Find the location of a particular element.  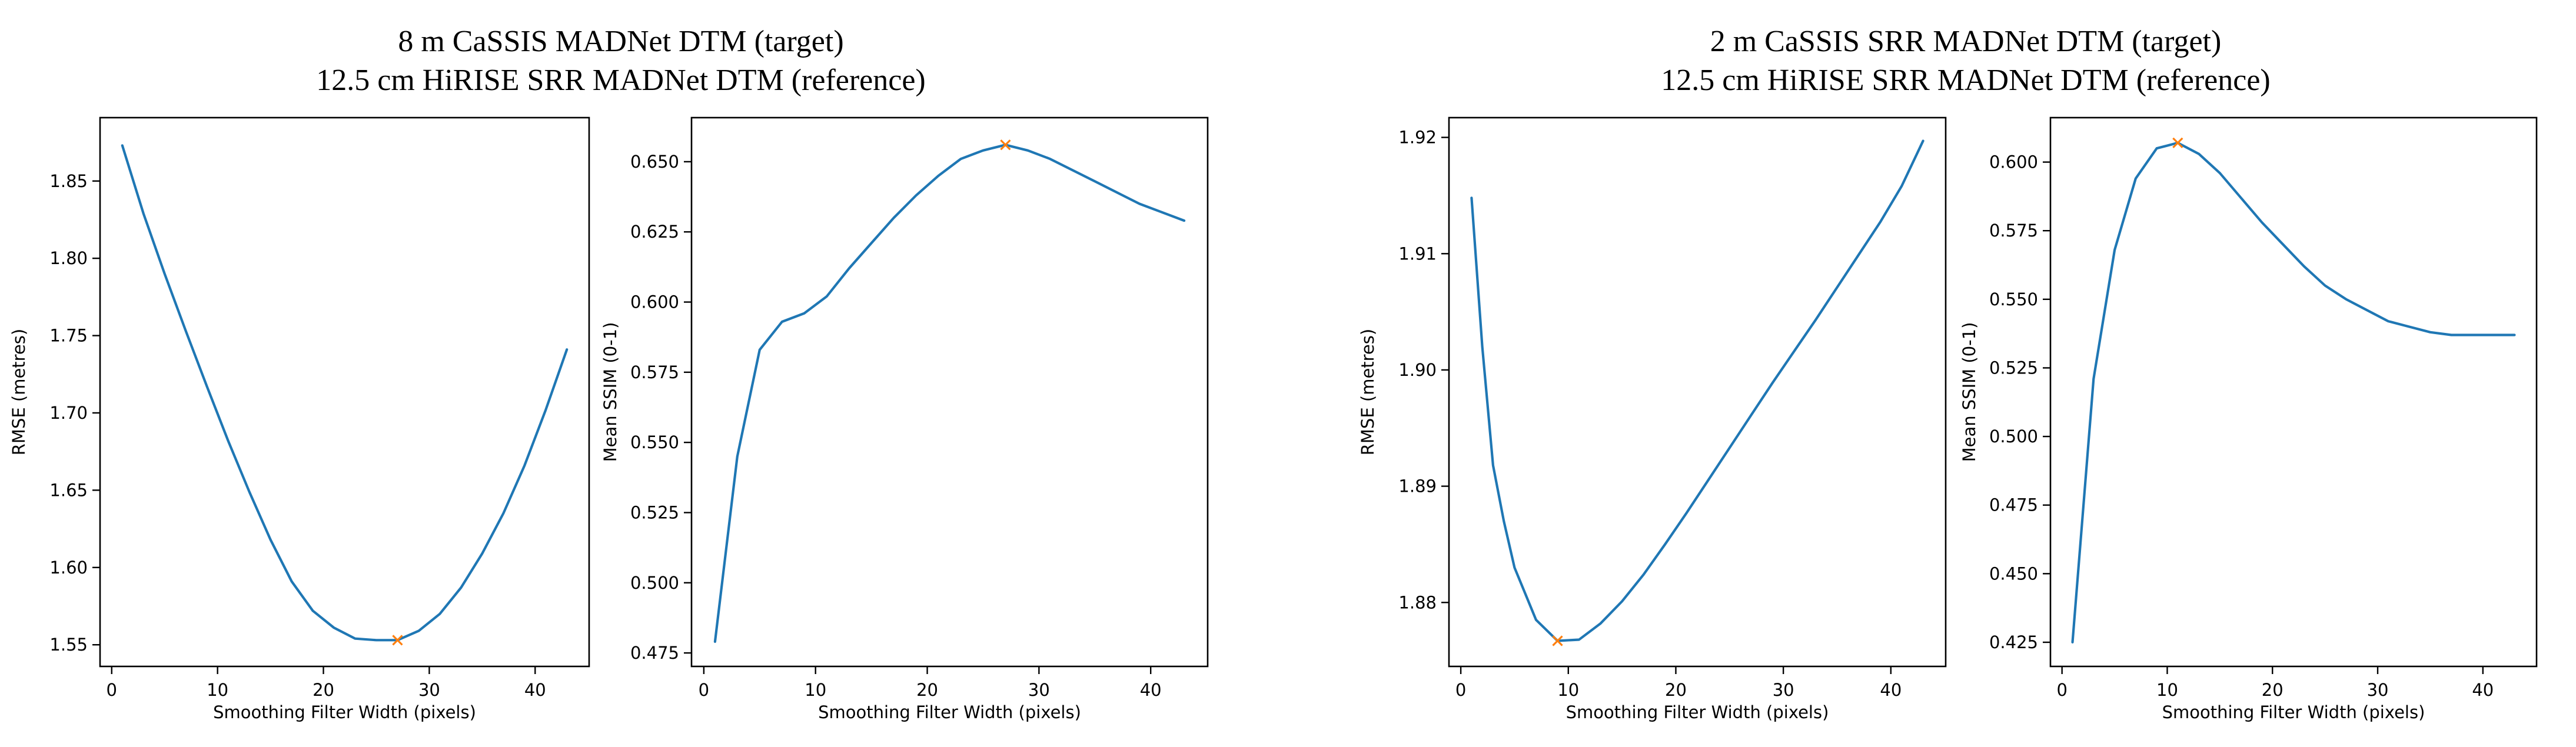

y-tick-label: 0.625 is located at coordinates (654, 232).